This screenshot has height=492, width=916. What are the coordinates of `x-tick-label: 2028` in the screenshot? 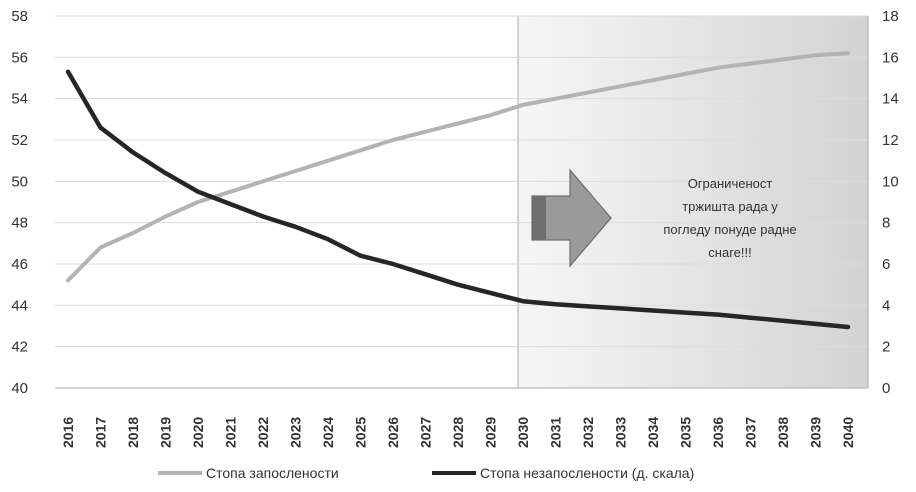 It's located at (458, 432).